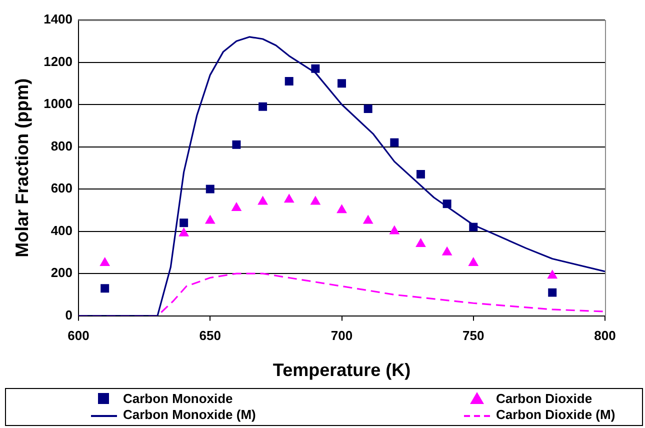 This screenshot has width=645, height=428. I want to click on x-axis-title: Temperature (K), so click(341, 370).